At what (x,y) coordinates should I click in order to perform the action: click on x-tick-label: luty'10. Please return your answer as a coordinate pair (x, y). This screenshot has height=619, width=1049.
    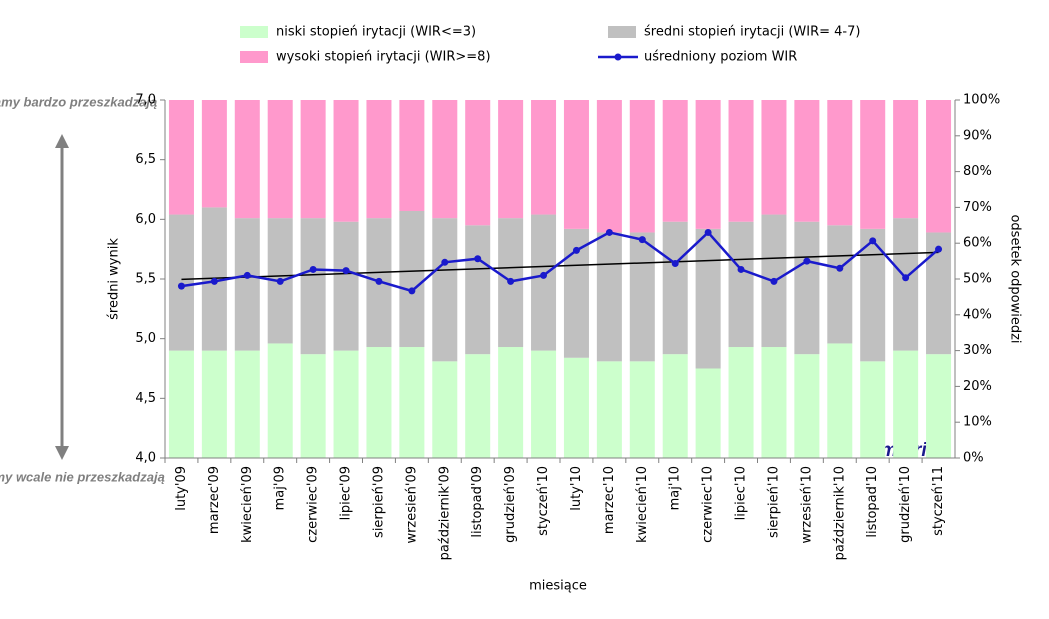
    Looking at the image, I should click on (576, 488).